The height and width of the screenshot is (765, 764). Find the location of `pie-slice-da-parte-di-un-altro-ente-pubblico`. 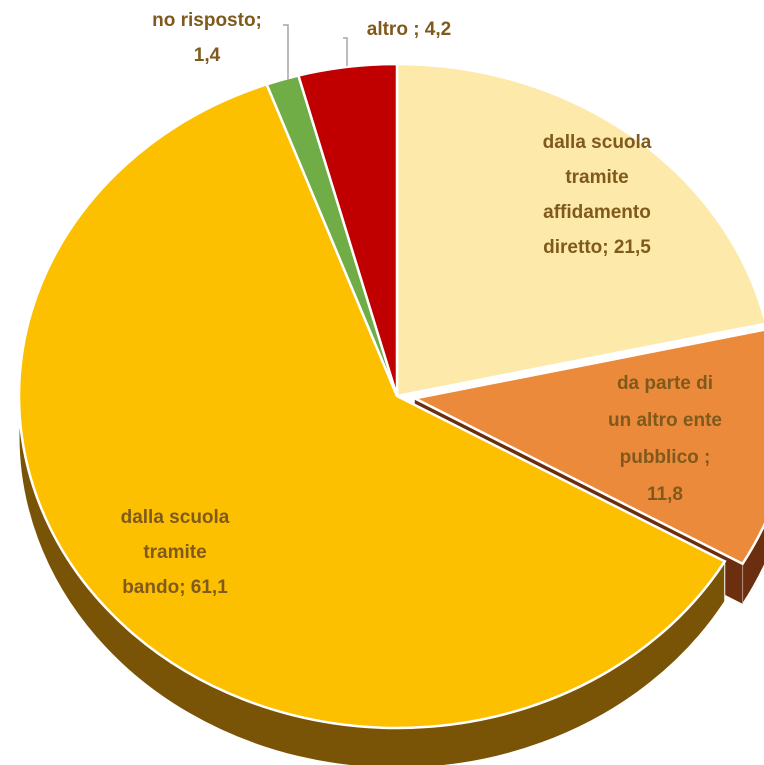

pie-slice-da-parte-di-un-altro-ente-pubblico is located at coordinates (587, 447).